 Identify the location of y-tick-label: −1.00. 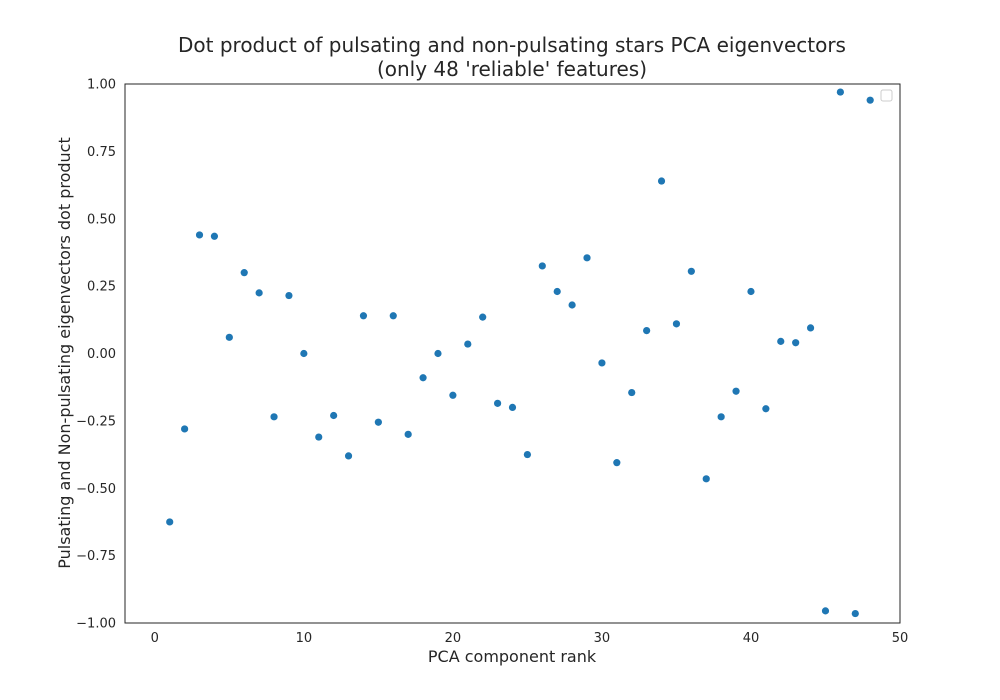
(96, 624).